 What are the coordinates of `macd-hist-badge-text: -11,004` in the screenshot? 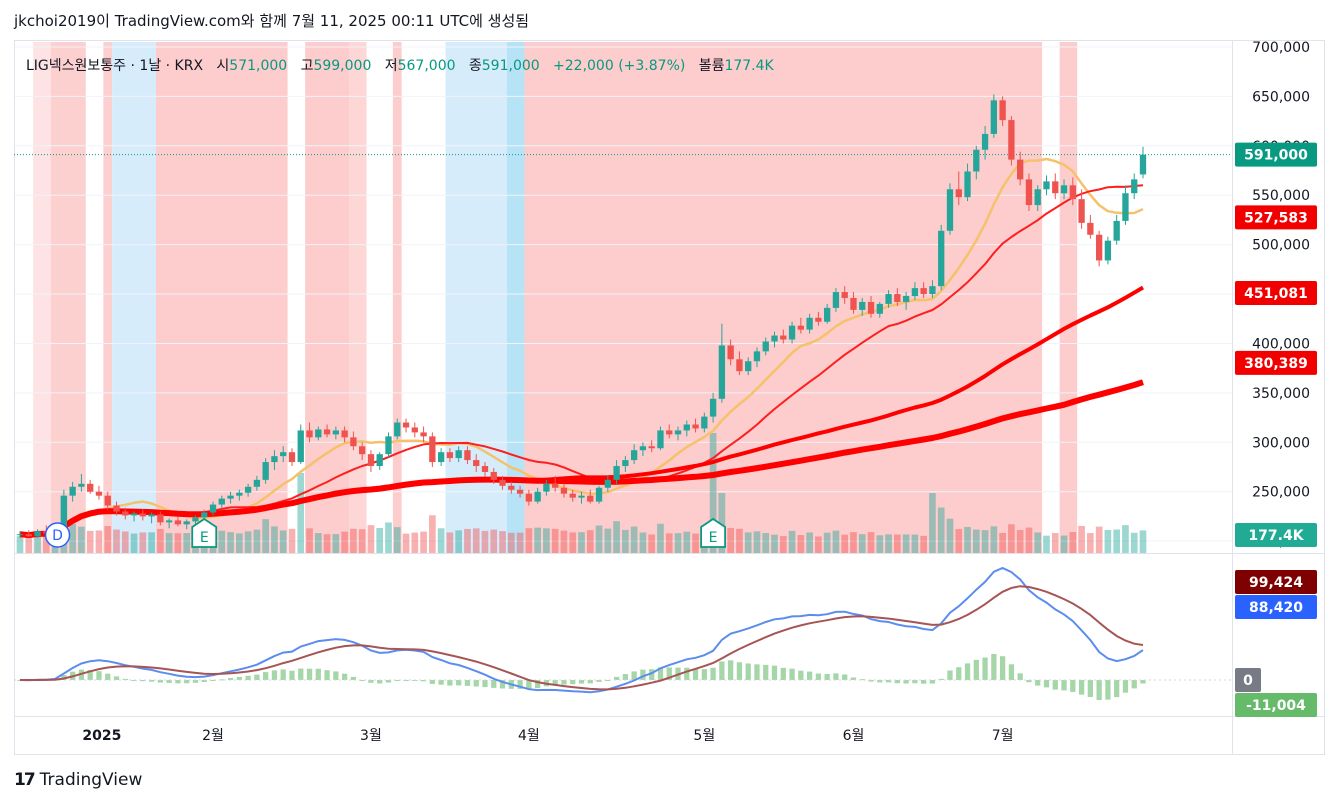 It's located at (1276, 706).